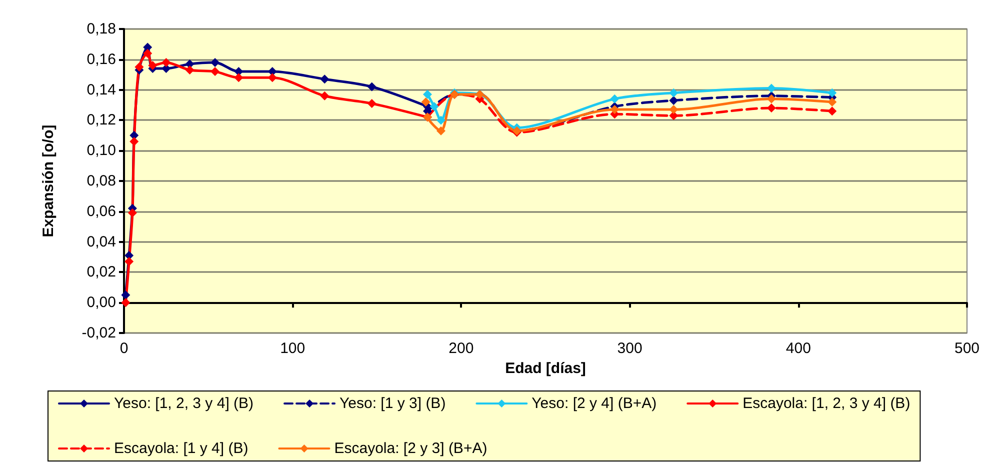  What do you see at coordinates (545, 368) in the screenshot?
I see `x-axis-title: Edad [días]` at bounding box center [545, 368].